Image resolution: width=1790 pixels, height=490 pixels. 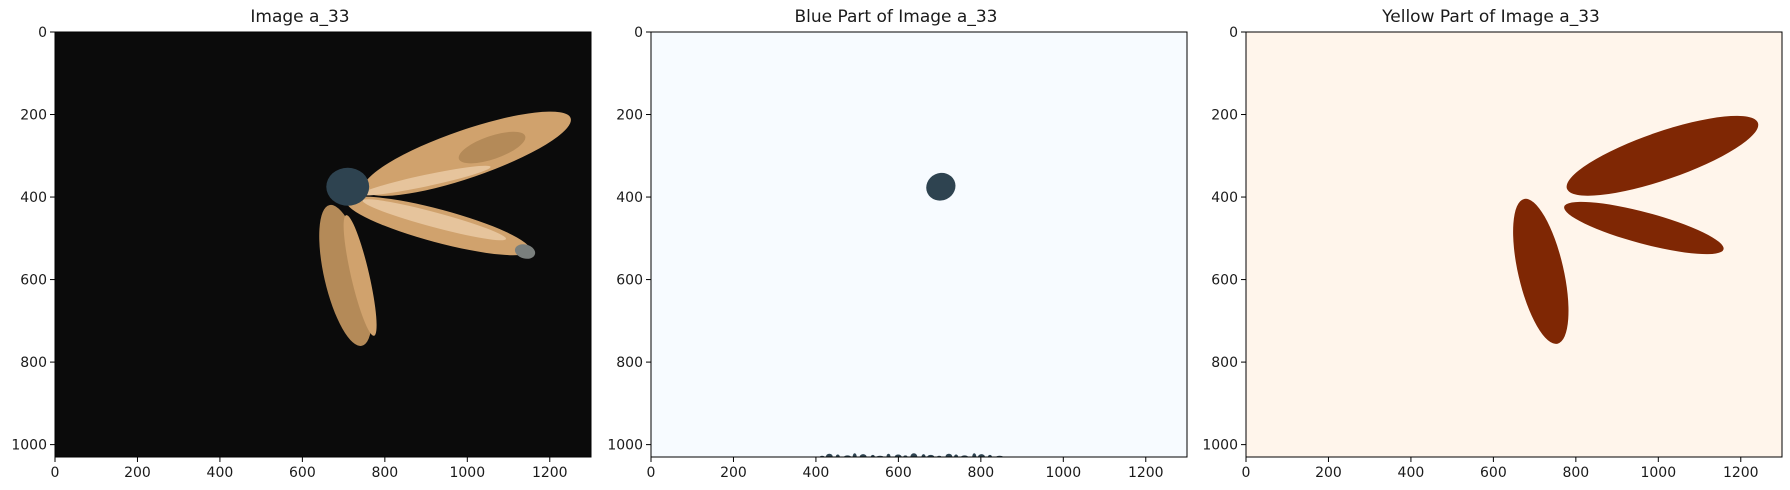 What do you see at coordinates (896, 17) in the screenshot?
I see `chart-title: Blue Part of Image a_33` at bounding box center [896, 17].